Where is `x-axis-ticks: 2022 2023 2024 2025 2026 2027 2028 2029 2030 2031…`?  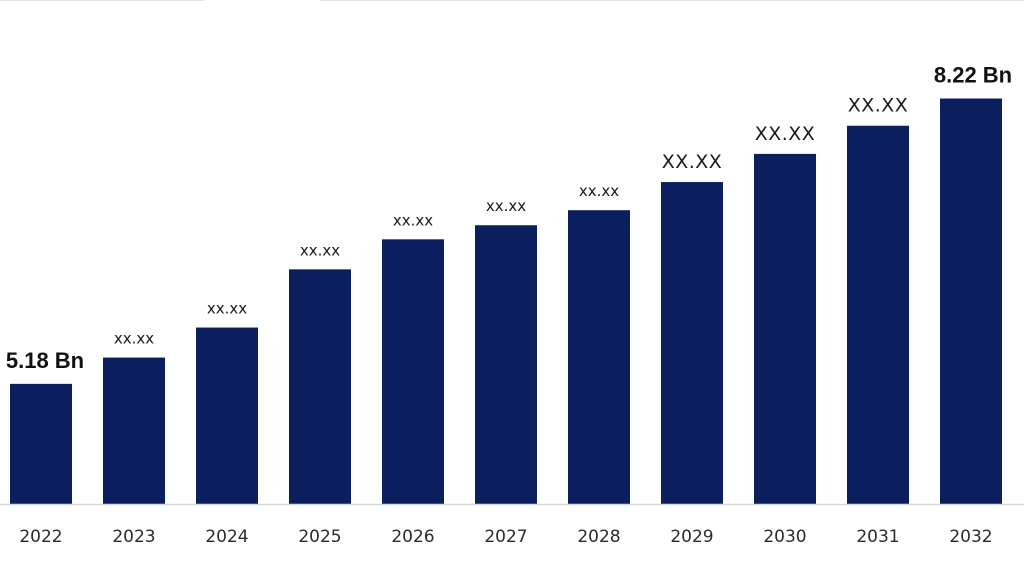
x-axis-ticks: 2022 2023 2024 2025 2026 2027 2028 2029 2030 2031… is located at coordinates (505, 537).